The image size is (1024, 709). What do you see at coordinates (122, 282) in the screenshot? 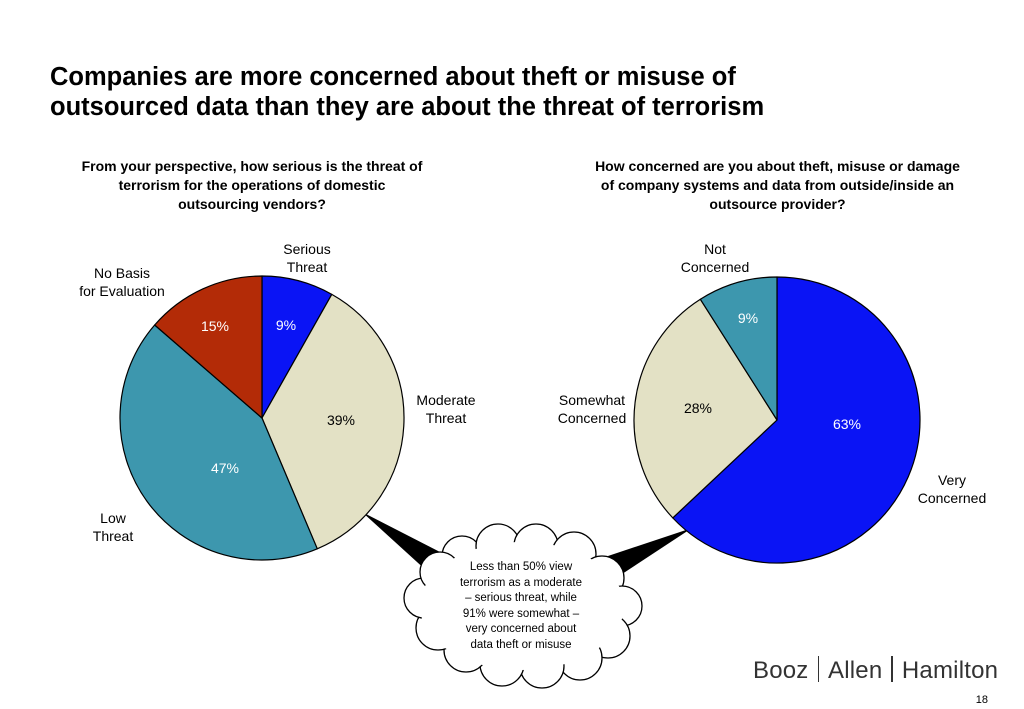
I see `slice-category-label: No Basis for Evaluation` at bounding box center [122, 282].